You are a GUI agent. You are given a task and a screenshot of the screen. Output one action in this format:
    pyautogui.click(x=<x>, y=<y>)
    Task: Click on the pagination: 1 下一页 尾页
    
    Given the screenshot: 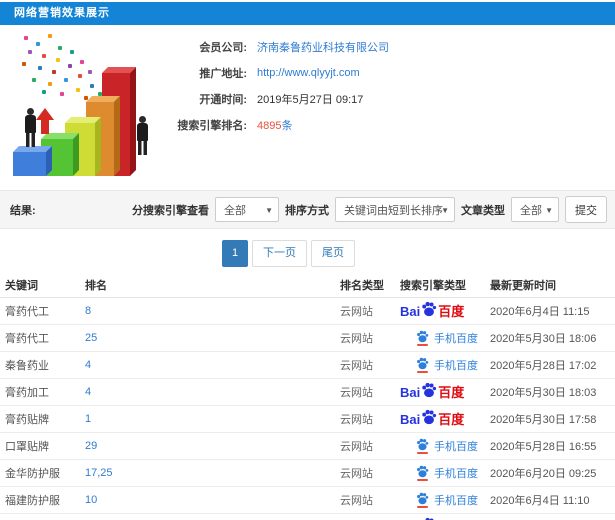 What is the action you would take?
    pyautogui.click(x=288, y=253)
    